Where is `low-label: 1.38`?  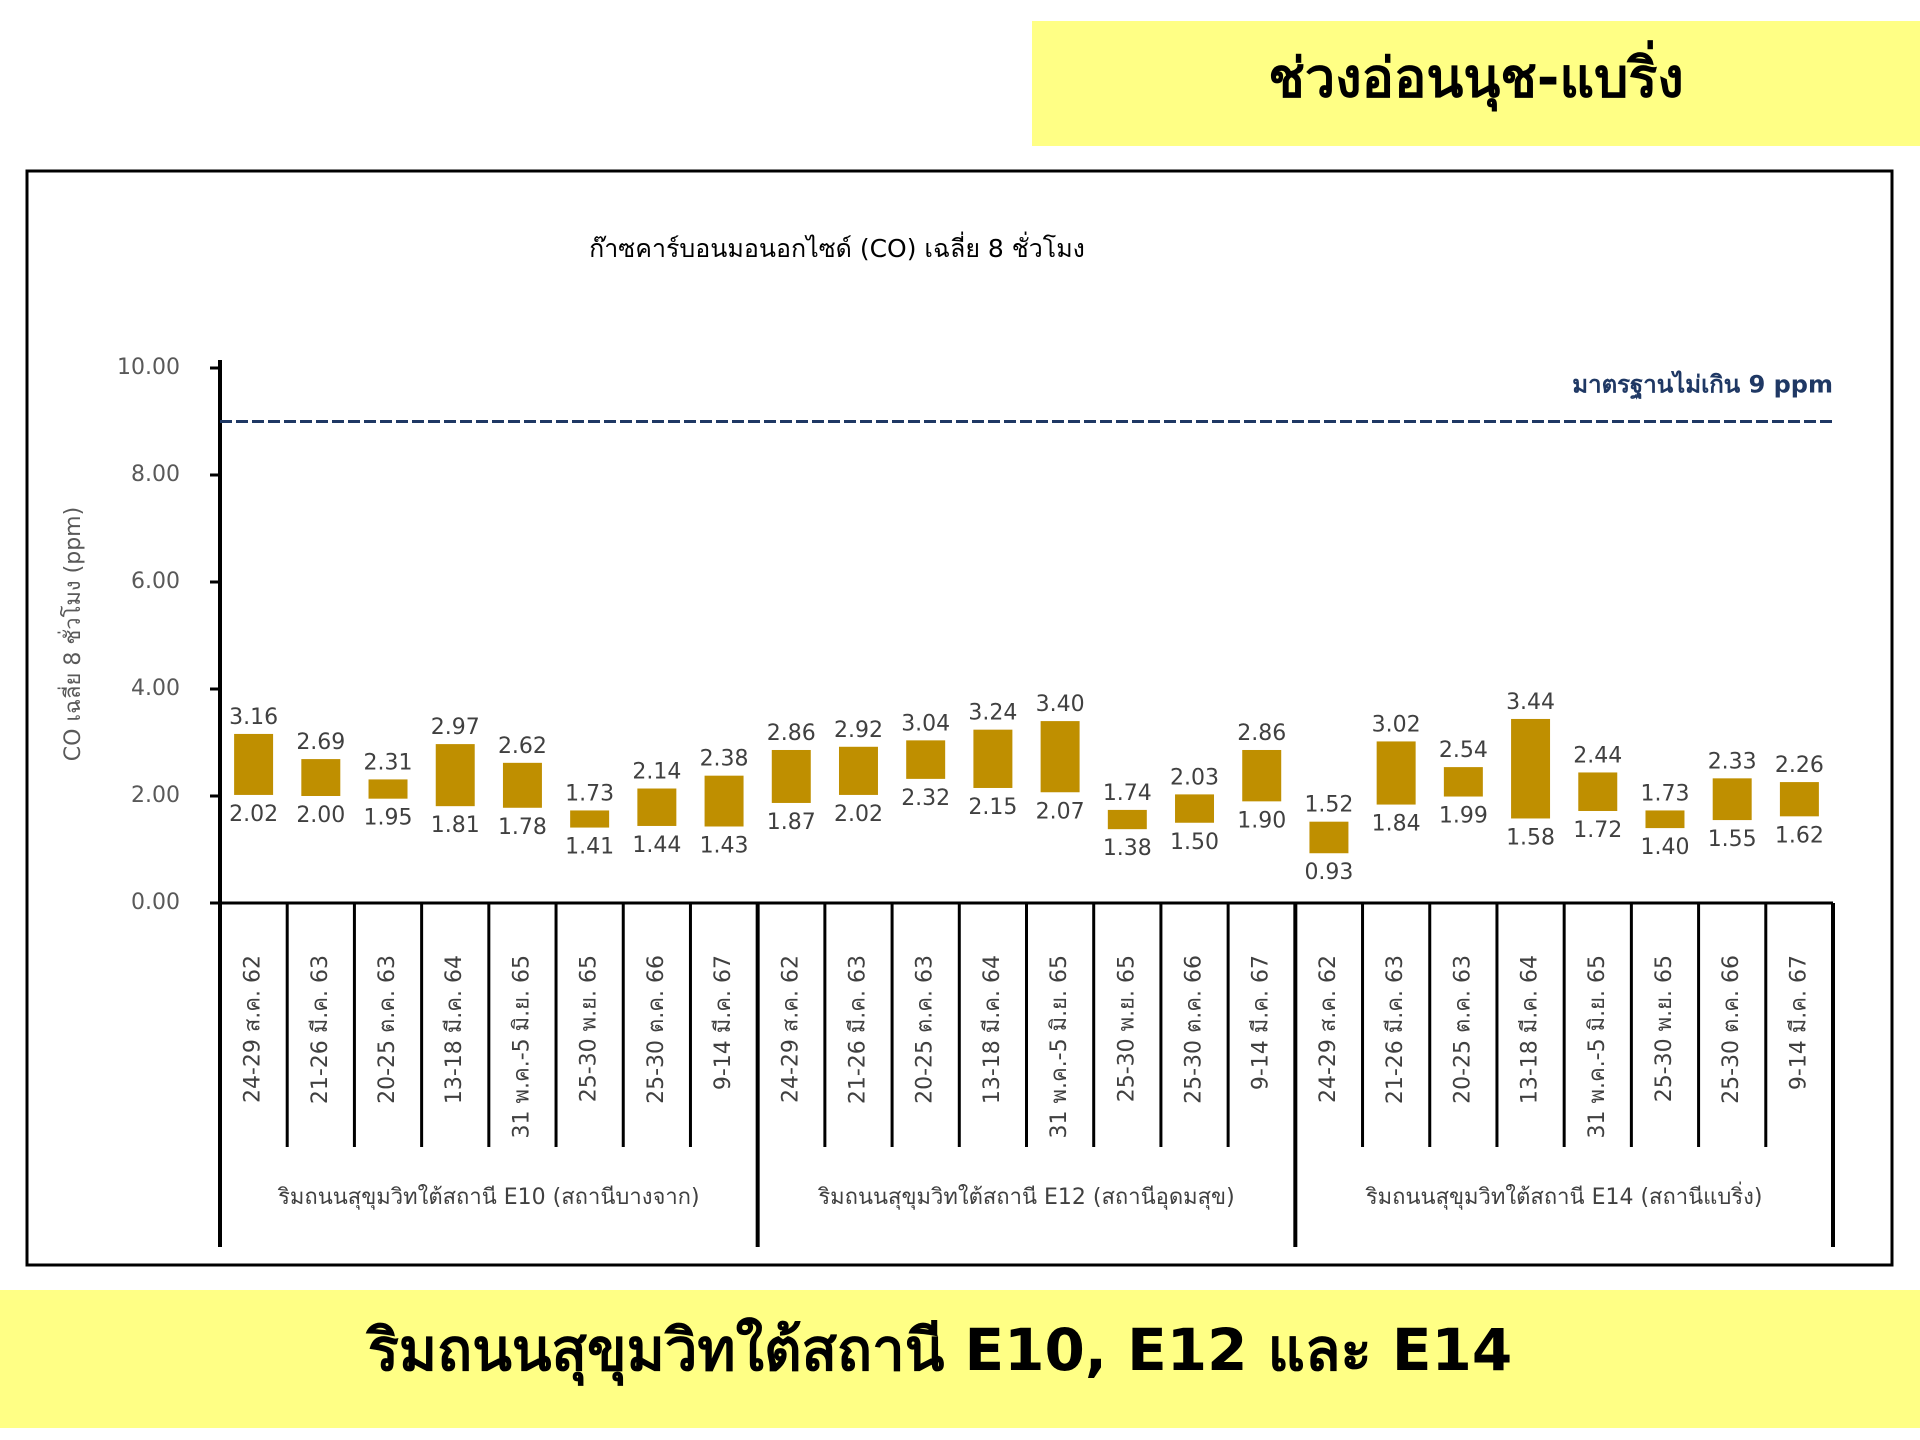
low-label: 1.38 is located at coordinates (1127, 848).